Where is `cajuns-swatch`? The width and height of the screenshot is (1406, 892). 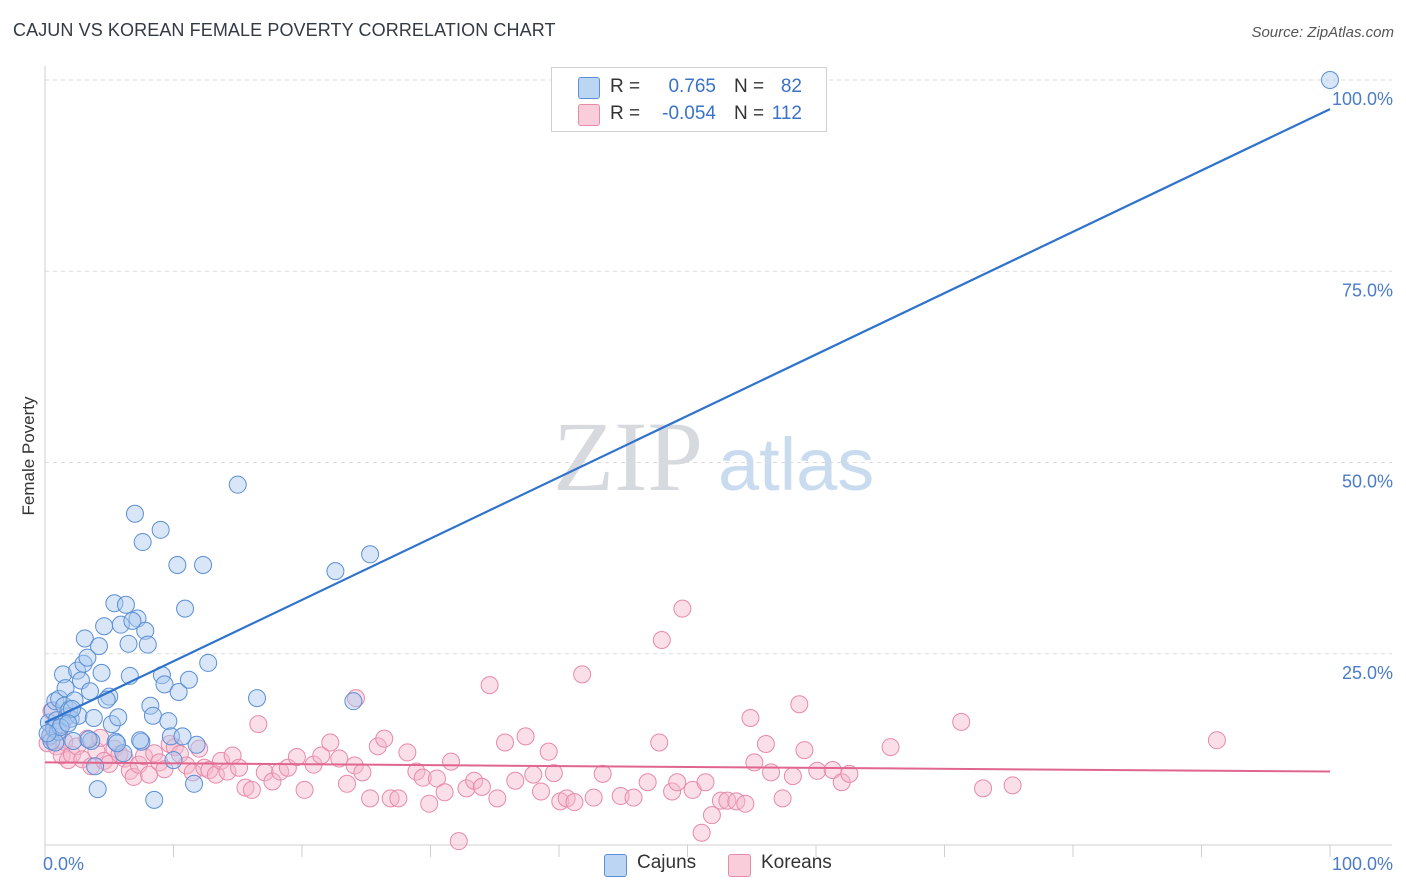 cajuns-swatch is located at coordinates (615, 865).